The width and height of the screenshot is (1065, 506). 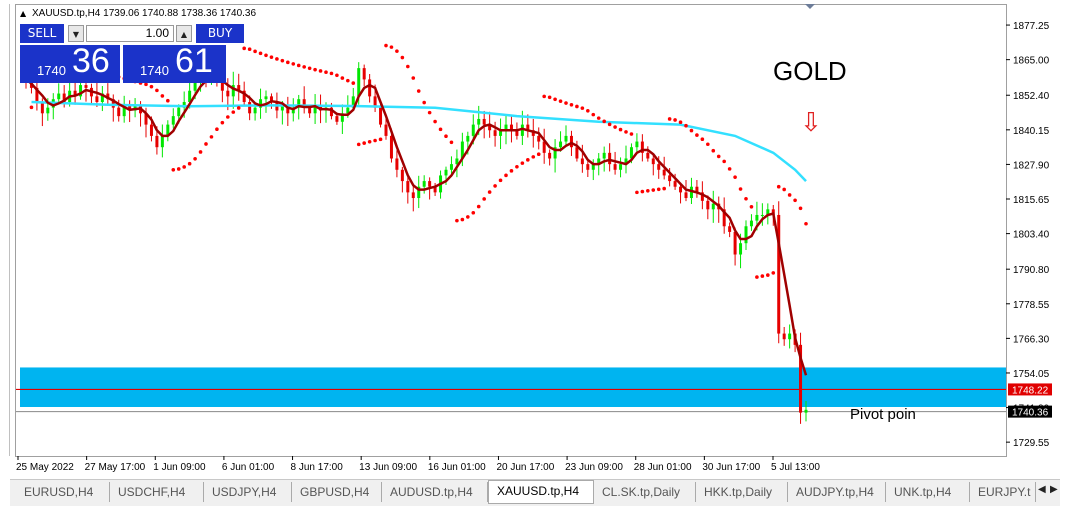 What do you see at coordinates (184, 33) in the screenshot?
I see `volume-up-icon: ▲` at bounding box center [184, 33].